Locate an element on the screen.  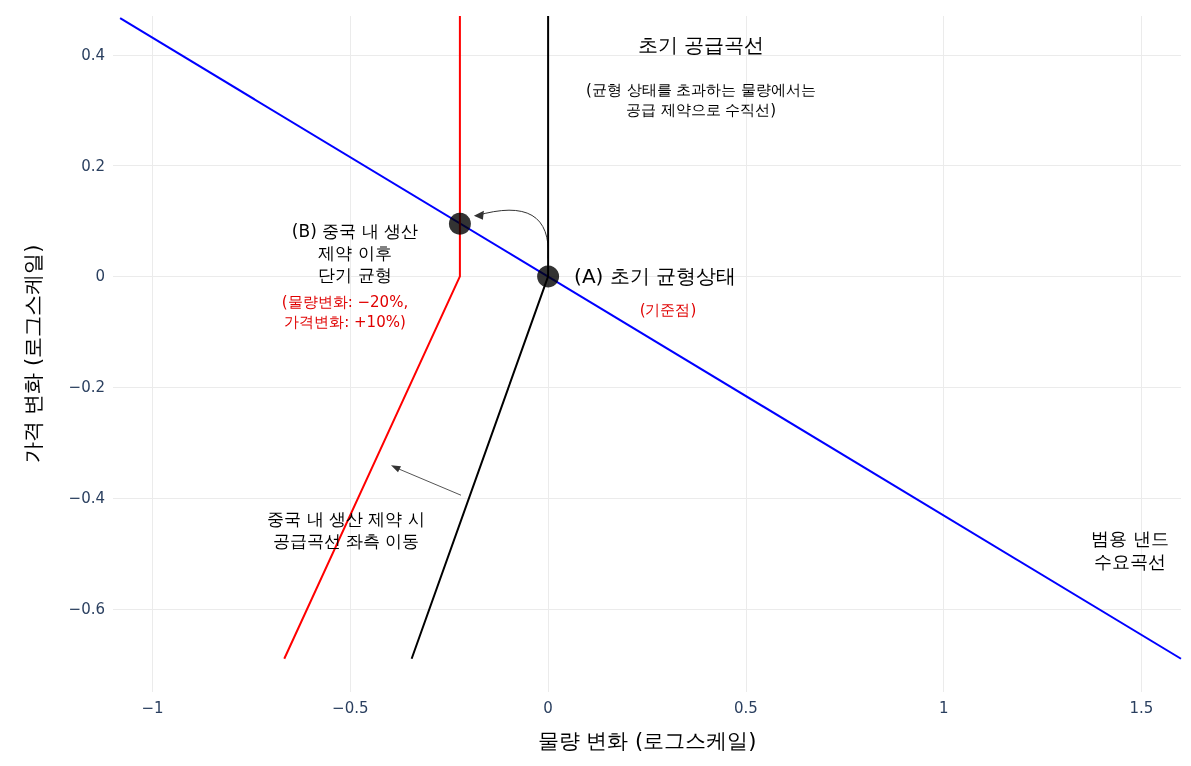
x-tick-label: 1 is located at coordinates (943, 707).